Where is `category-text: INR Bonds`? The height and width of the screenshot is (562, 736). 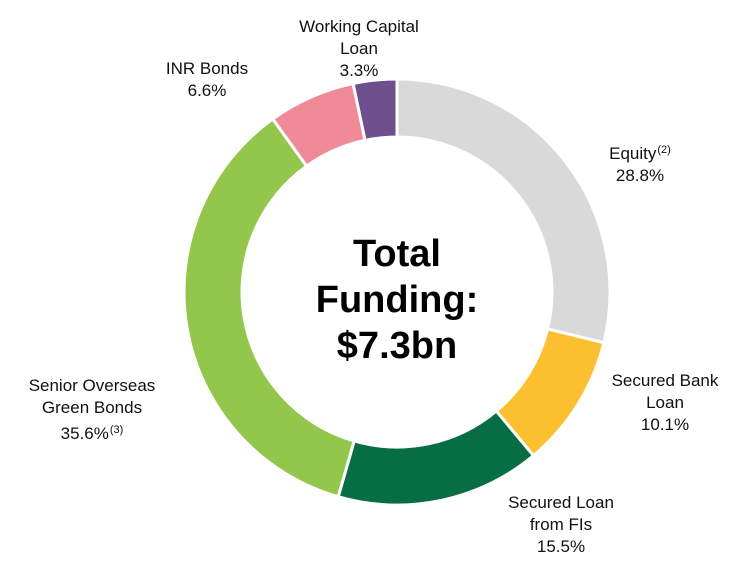 category-text: INR Bonds is located at coordinates (207, 68).